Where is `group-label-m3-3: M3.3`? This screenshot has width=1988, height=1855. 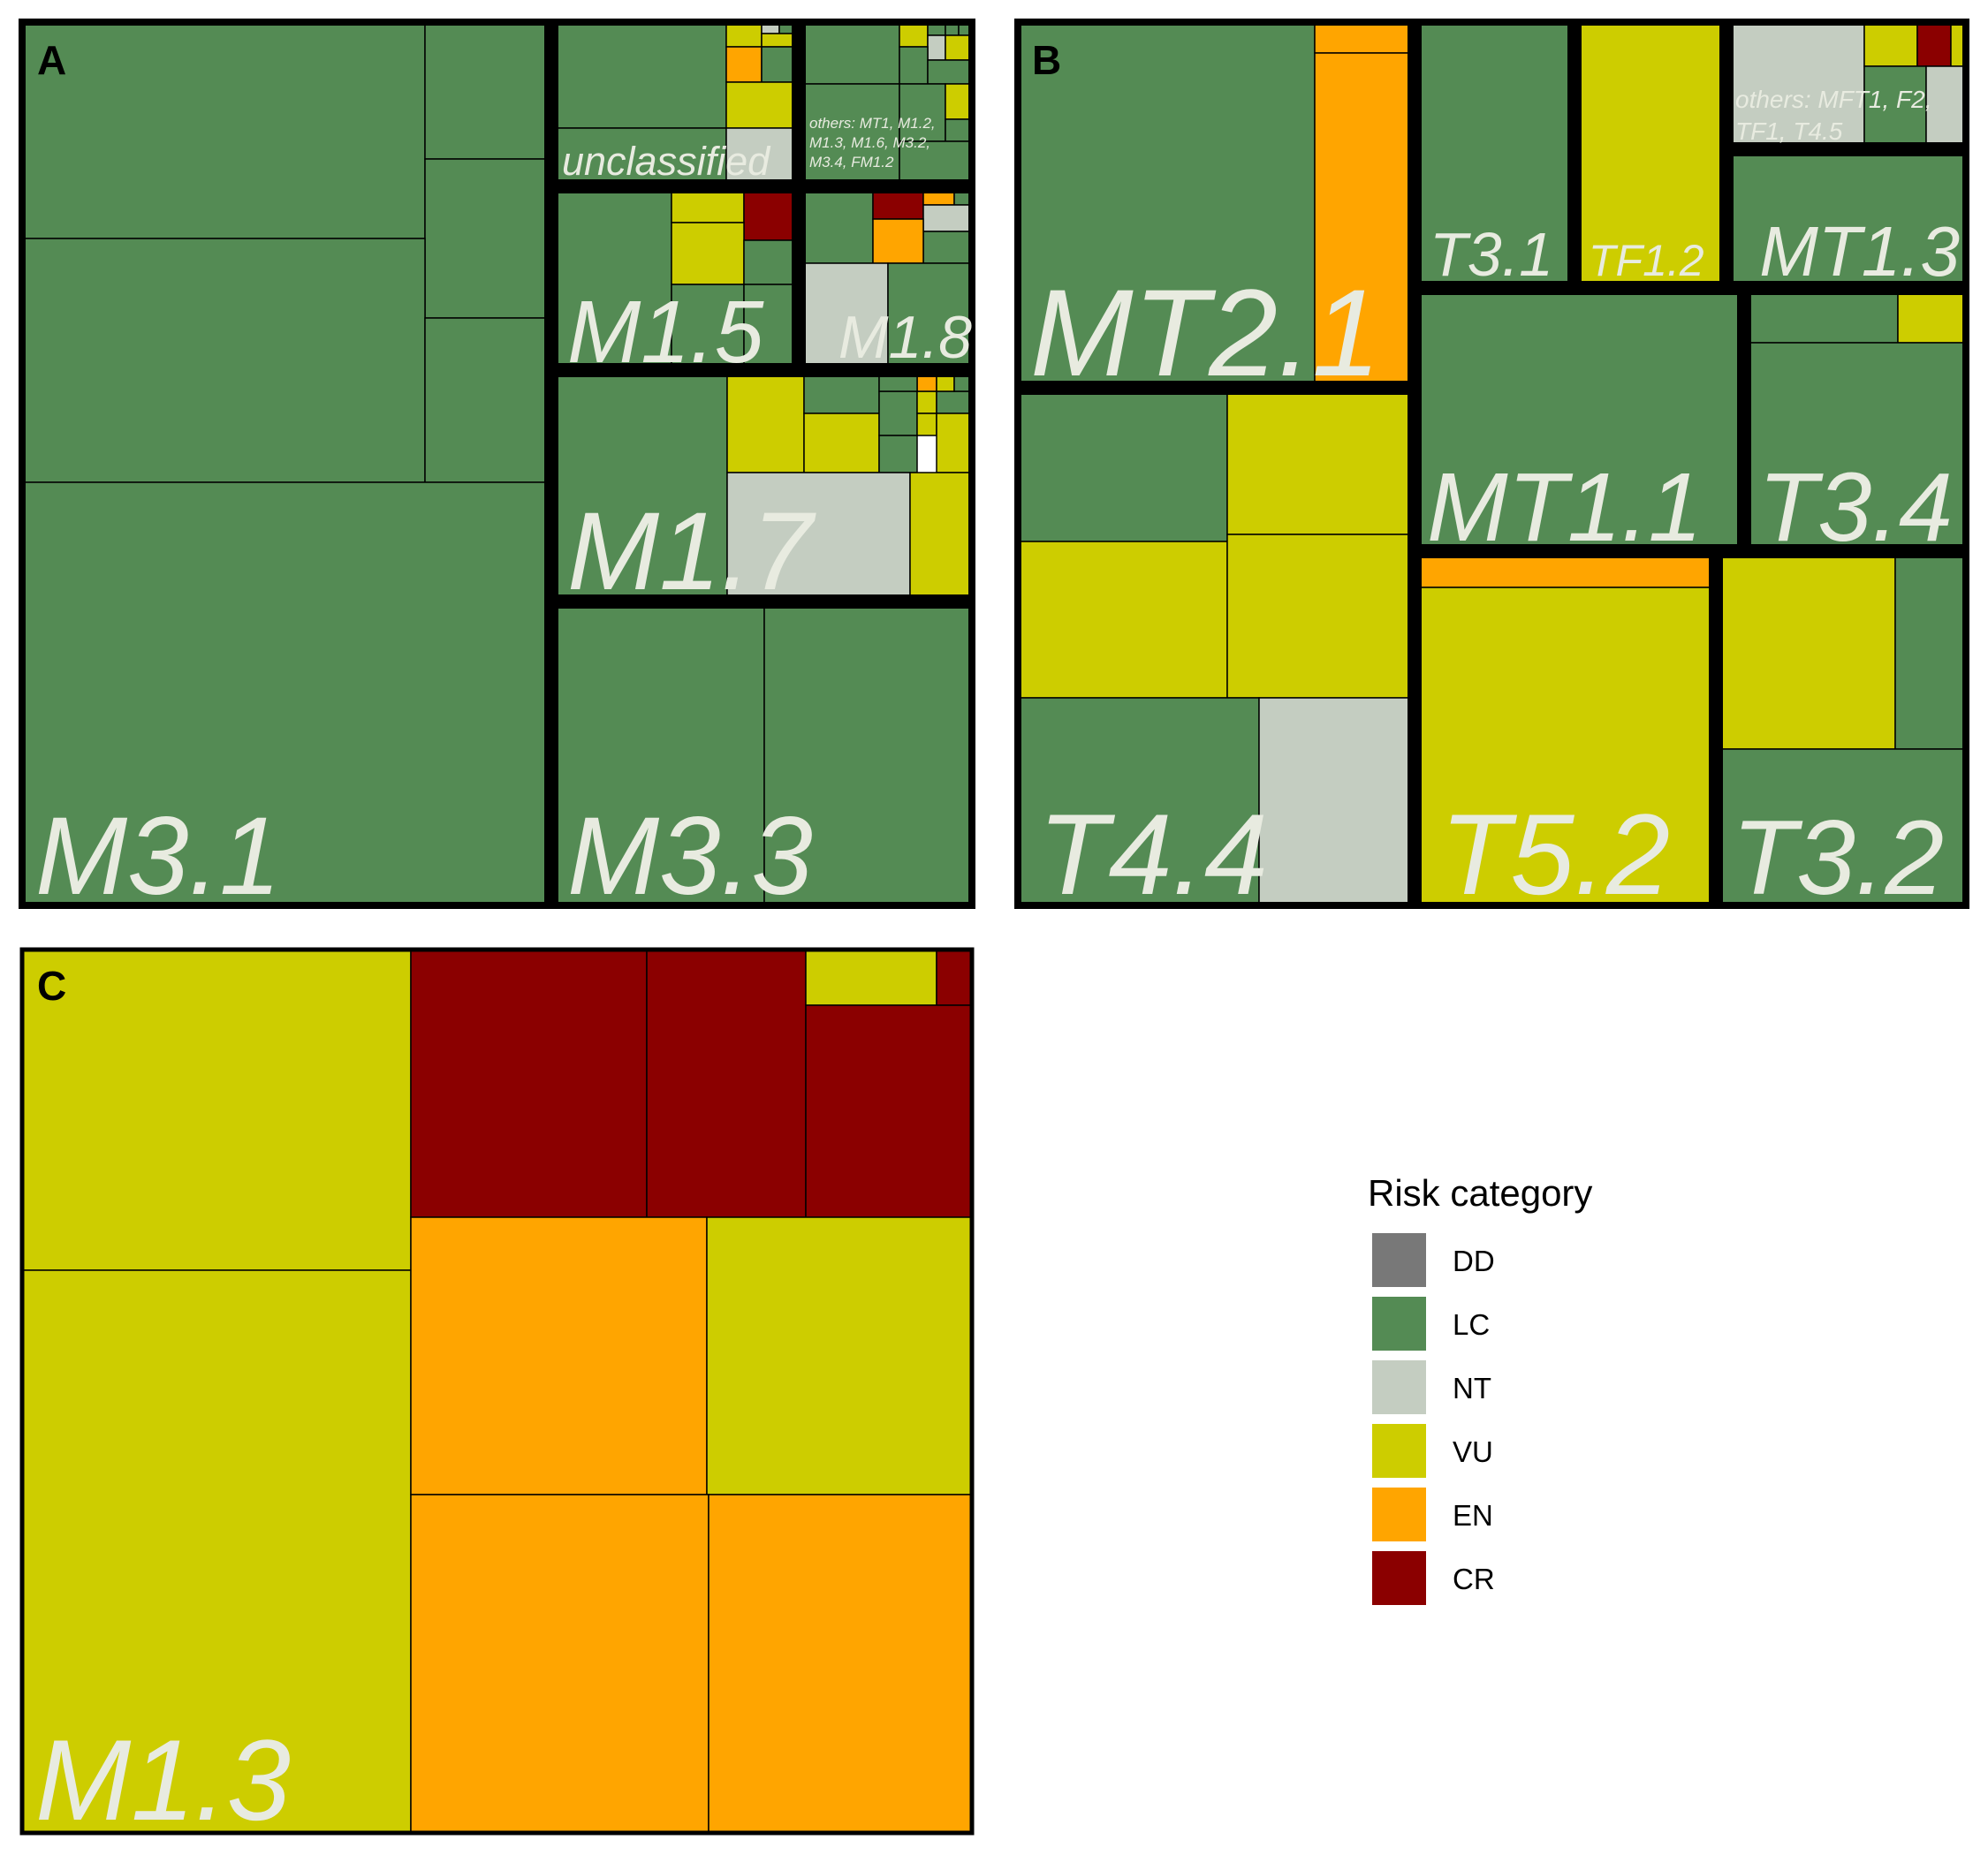 group-label-m3-3: M3.3 is located at coordinates (690, 856).